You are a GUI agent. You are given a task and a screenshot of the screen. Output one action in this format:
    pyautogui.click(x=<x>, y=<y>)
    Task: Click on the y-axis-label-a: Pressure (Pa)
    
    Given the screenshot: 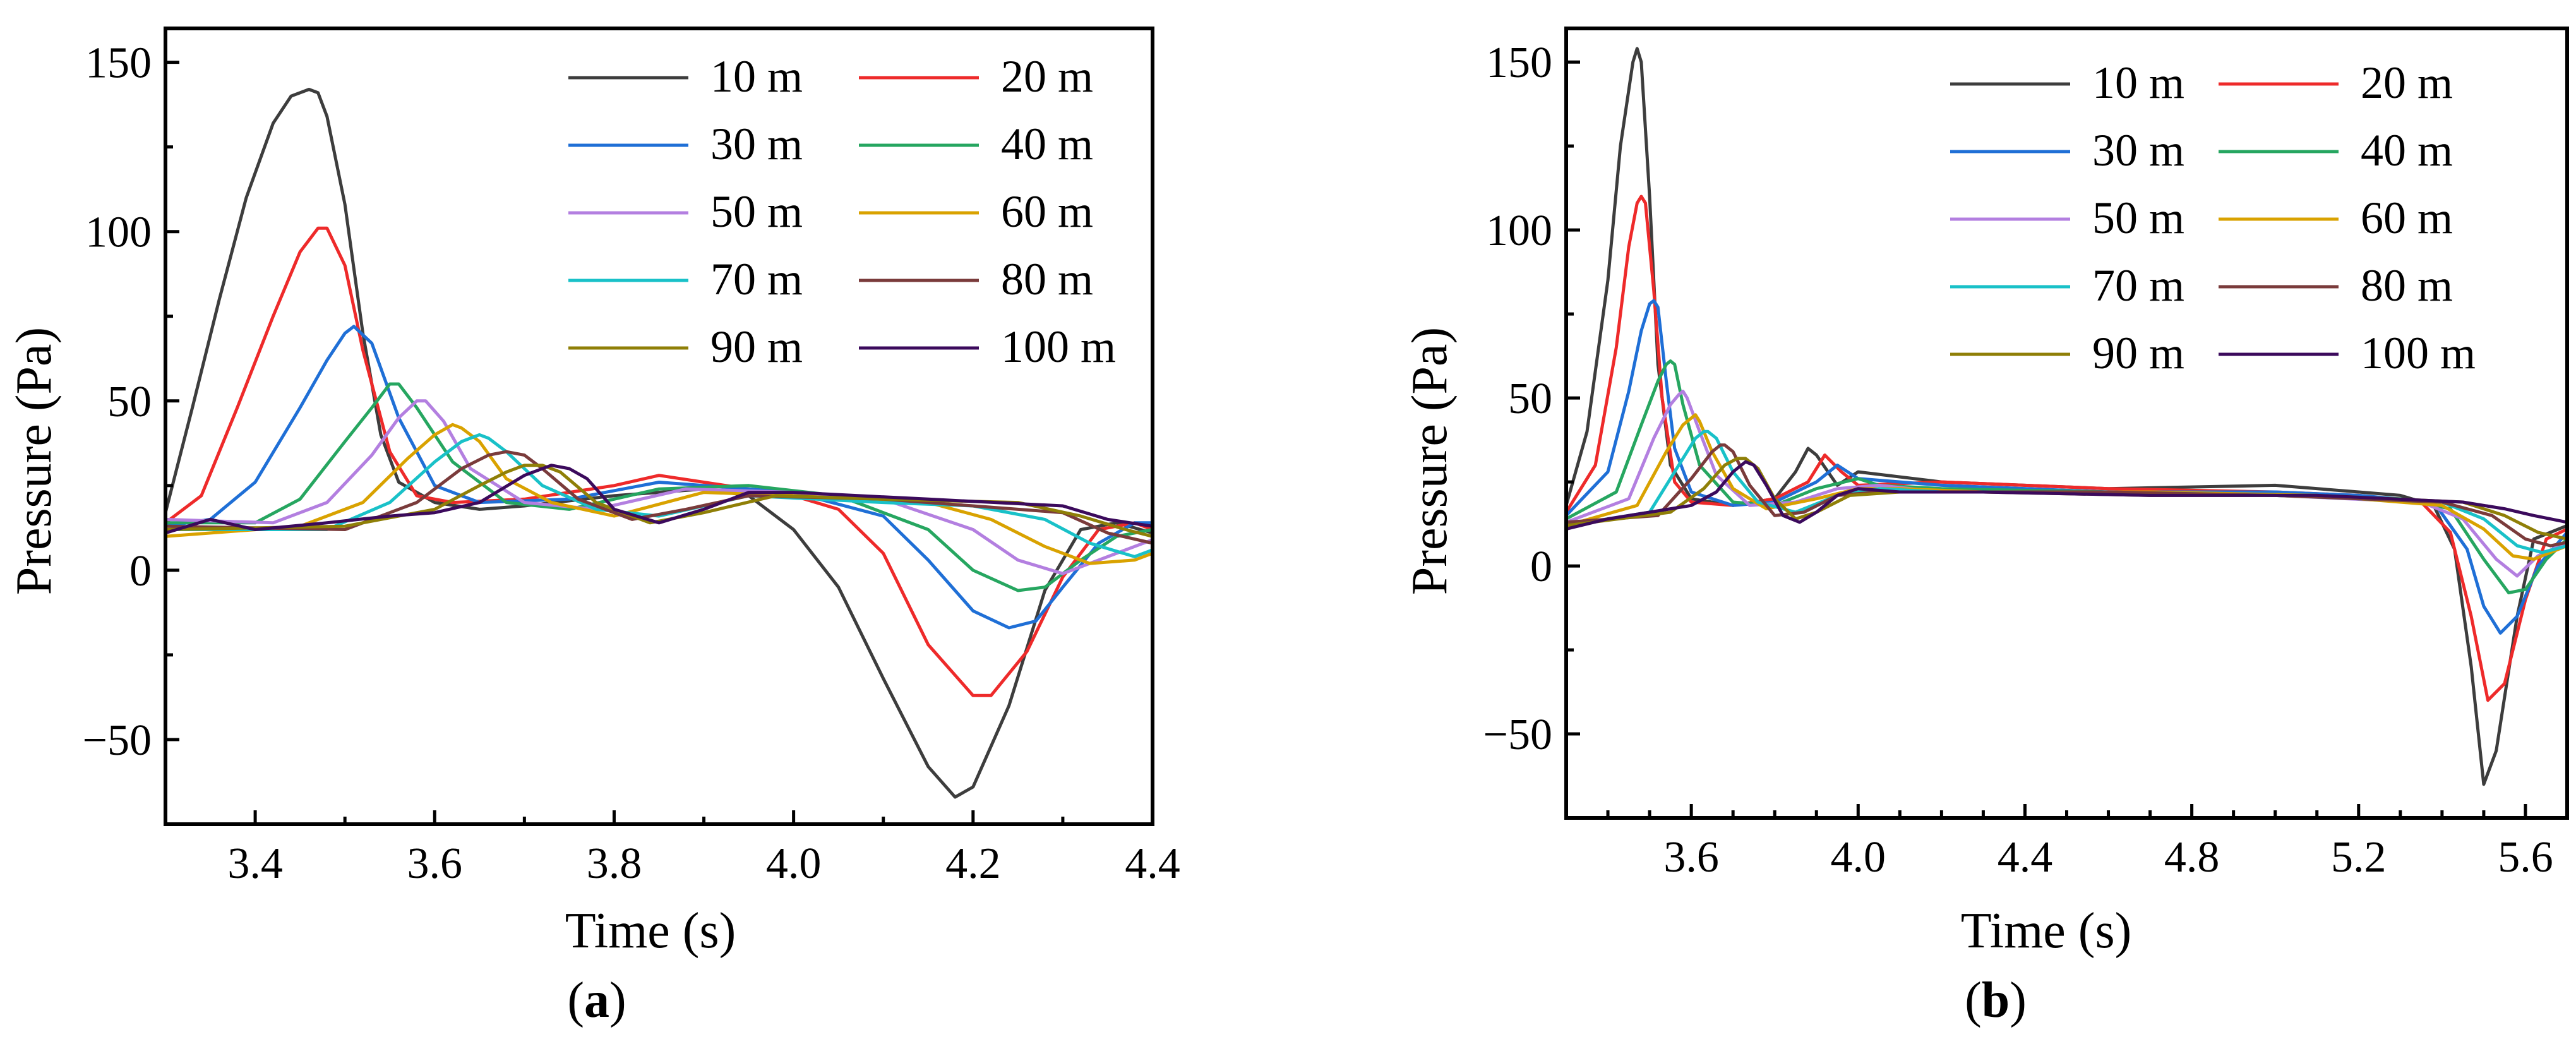 What is the action you would take?
    pyautogui.click(x=34, y=461)
    